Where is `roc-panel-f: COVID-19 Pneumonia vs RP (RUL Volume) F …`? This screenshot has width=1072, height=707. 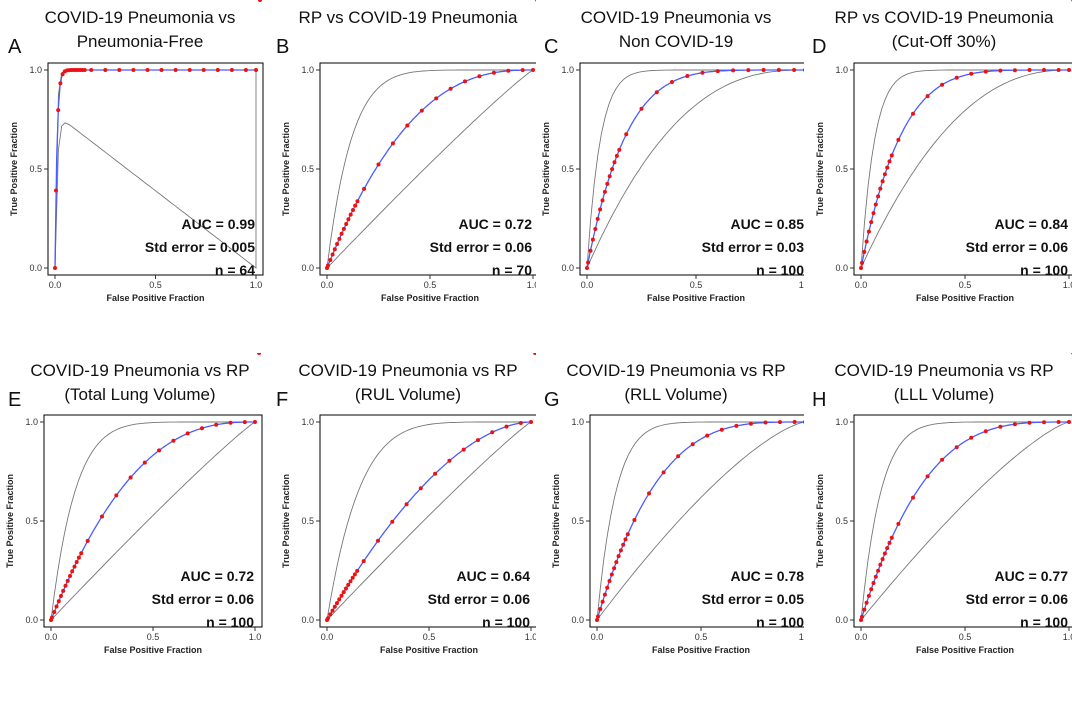
roc-panel-f: COVID-19 Pneumonia vs RP (RUL Volume) F … is located at coordinates (402, 529).